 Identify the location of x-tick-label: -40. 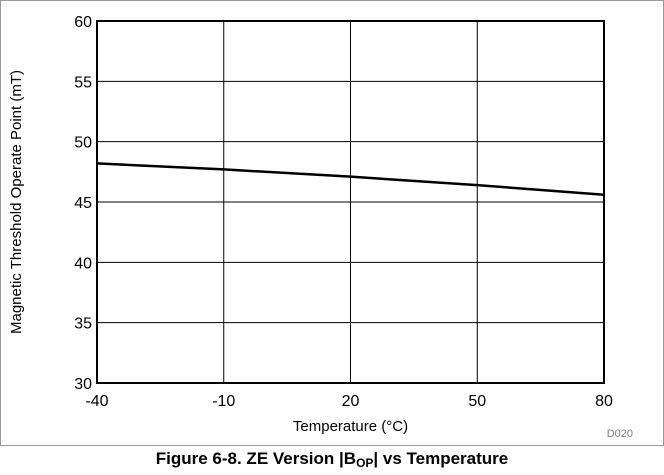
(96, 401).